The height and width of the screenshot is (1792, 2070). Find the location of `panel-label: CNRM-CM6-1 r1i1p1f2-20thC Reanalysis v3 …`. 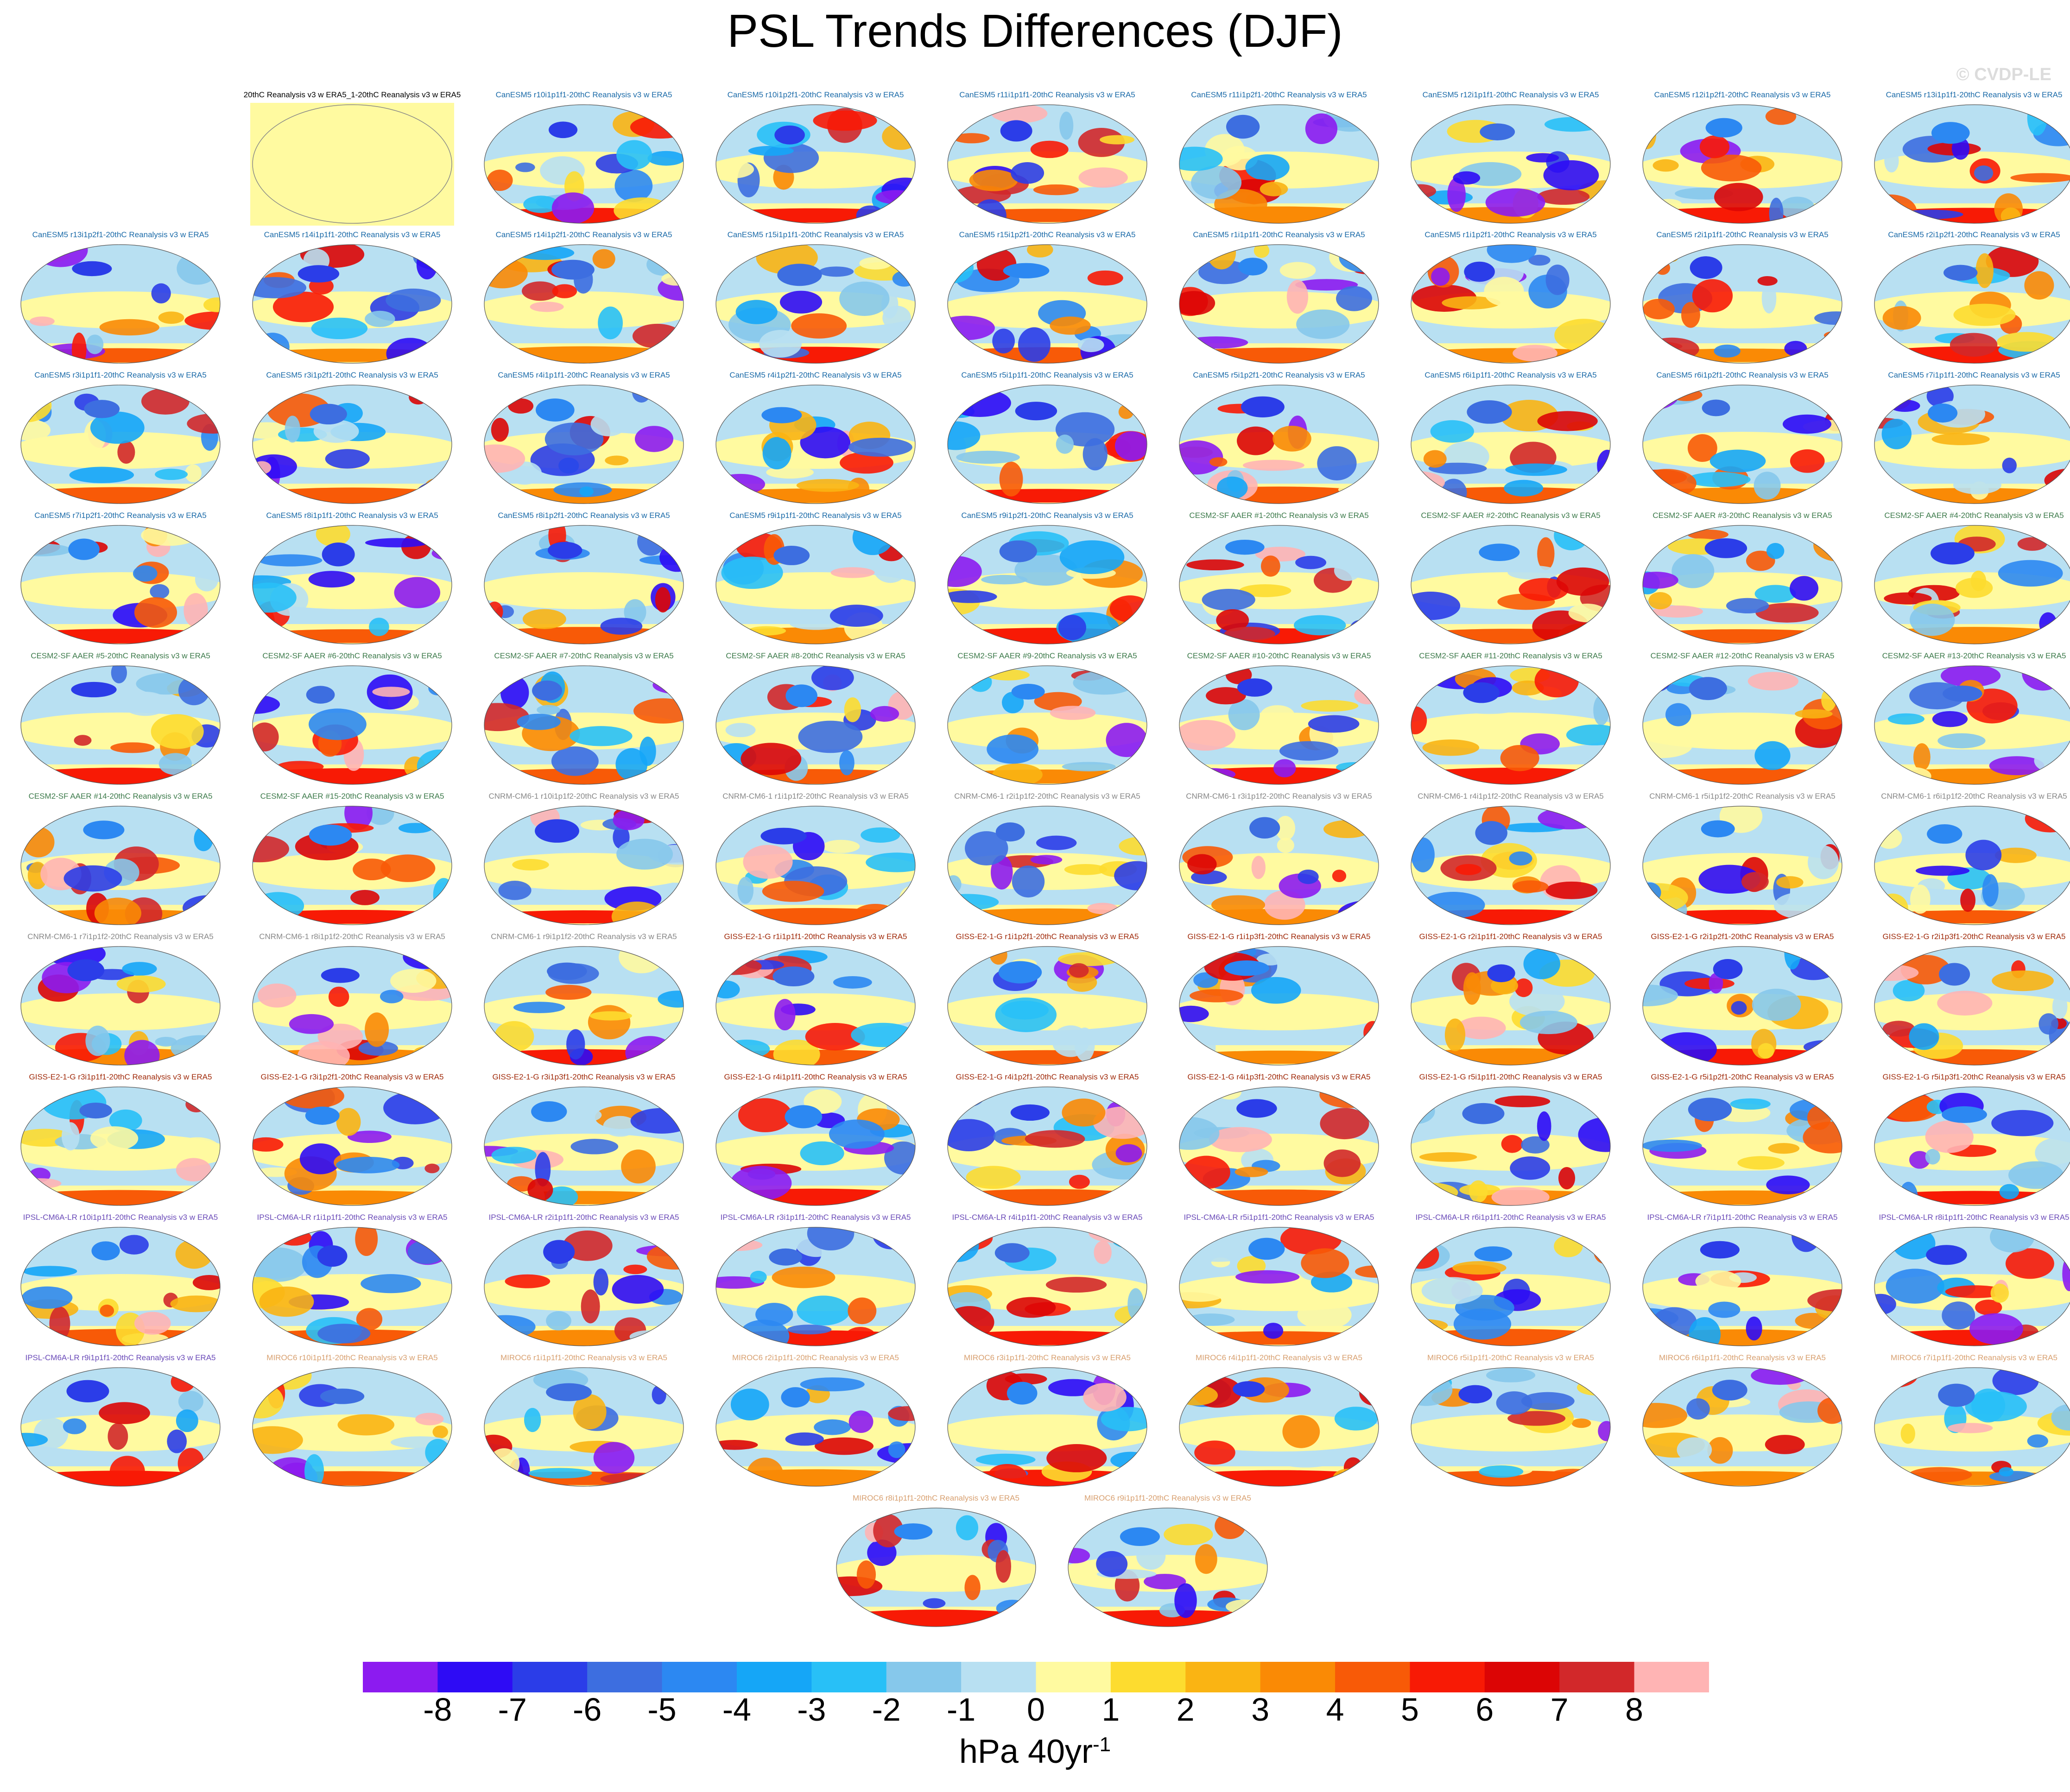

panel-label: CNRM-CM6-1 r1i1p1f2-20thC Reanalysis v3 … is located at coordinates (815, 796).